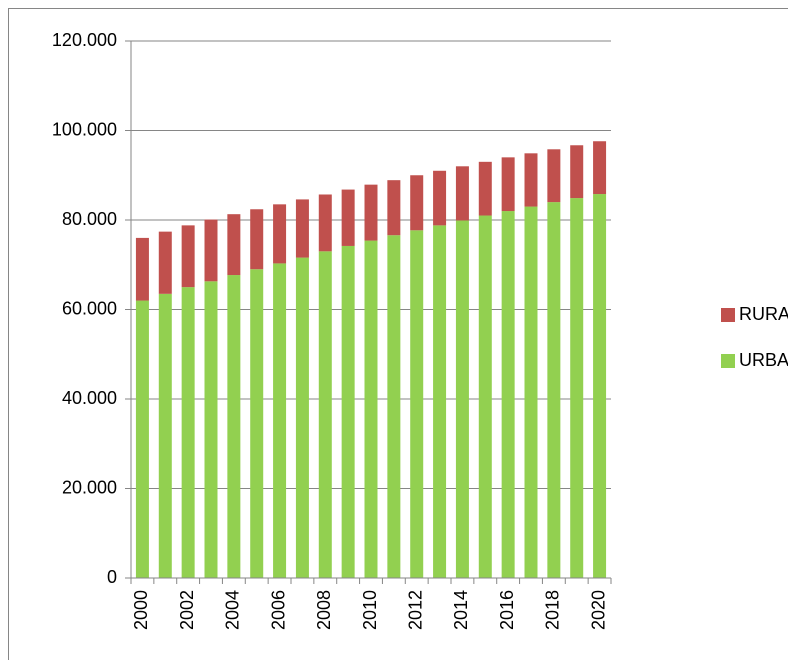  What do you see at coordinates (233, 610) in the screenshot?
I see `x-tick-label: 2004` at bounding box center [233, 610].